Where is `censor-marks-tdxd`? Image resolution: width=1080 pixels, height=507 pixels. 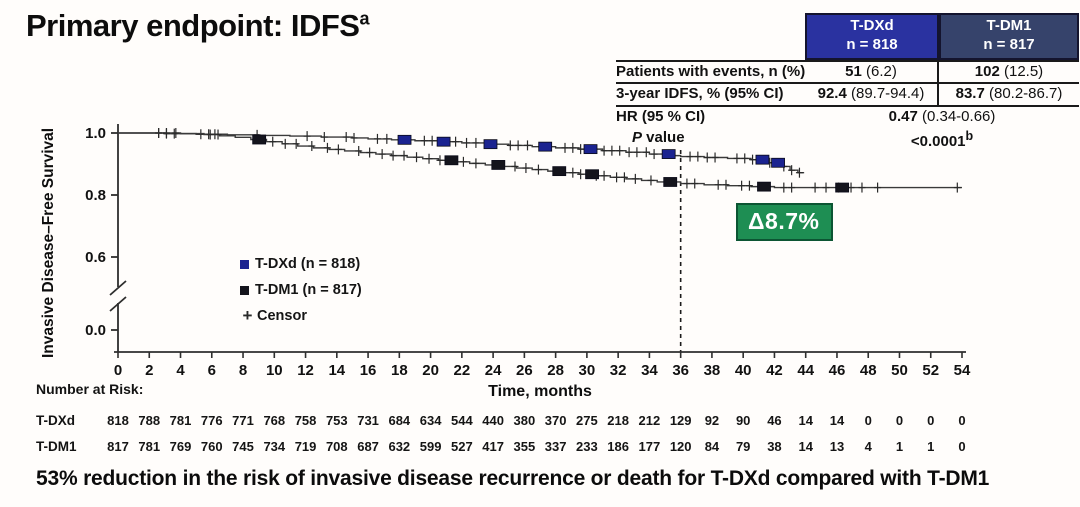
censor-marks-tdxd is located at coordinates (479, 153).